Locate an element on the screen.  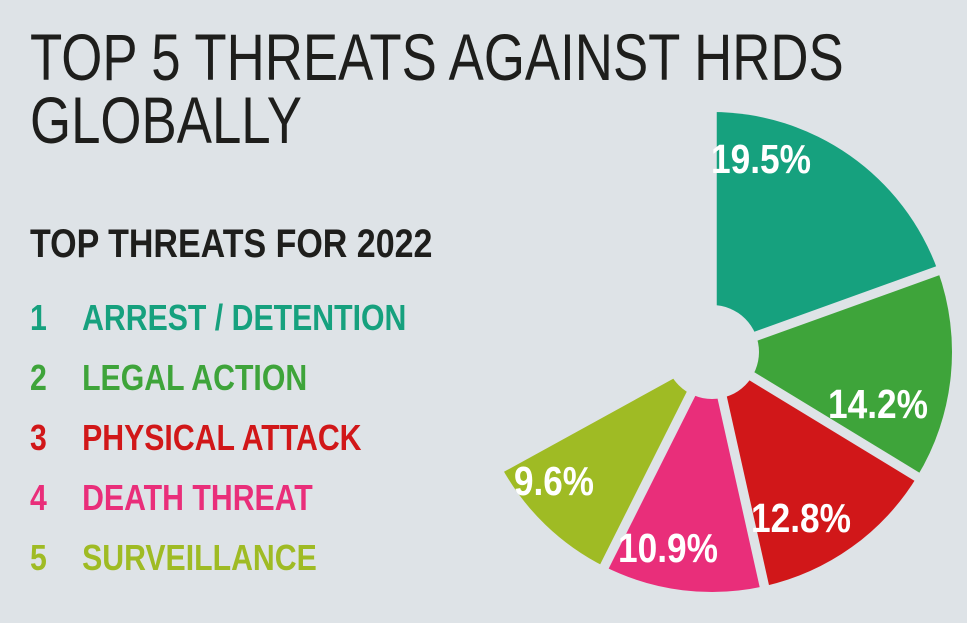
threat-label: PHYSICAL ATTACK is located at coordinates (222, 437).